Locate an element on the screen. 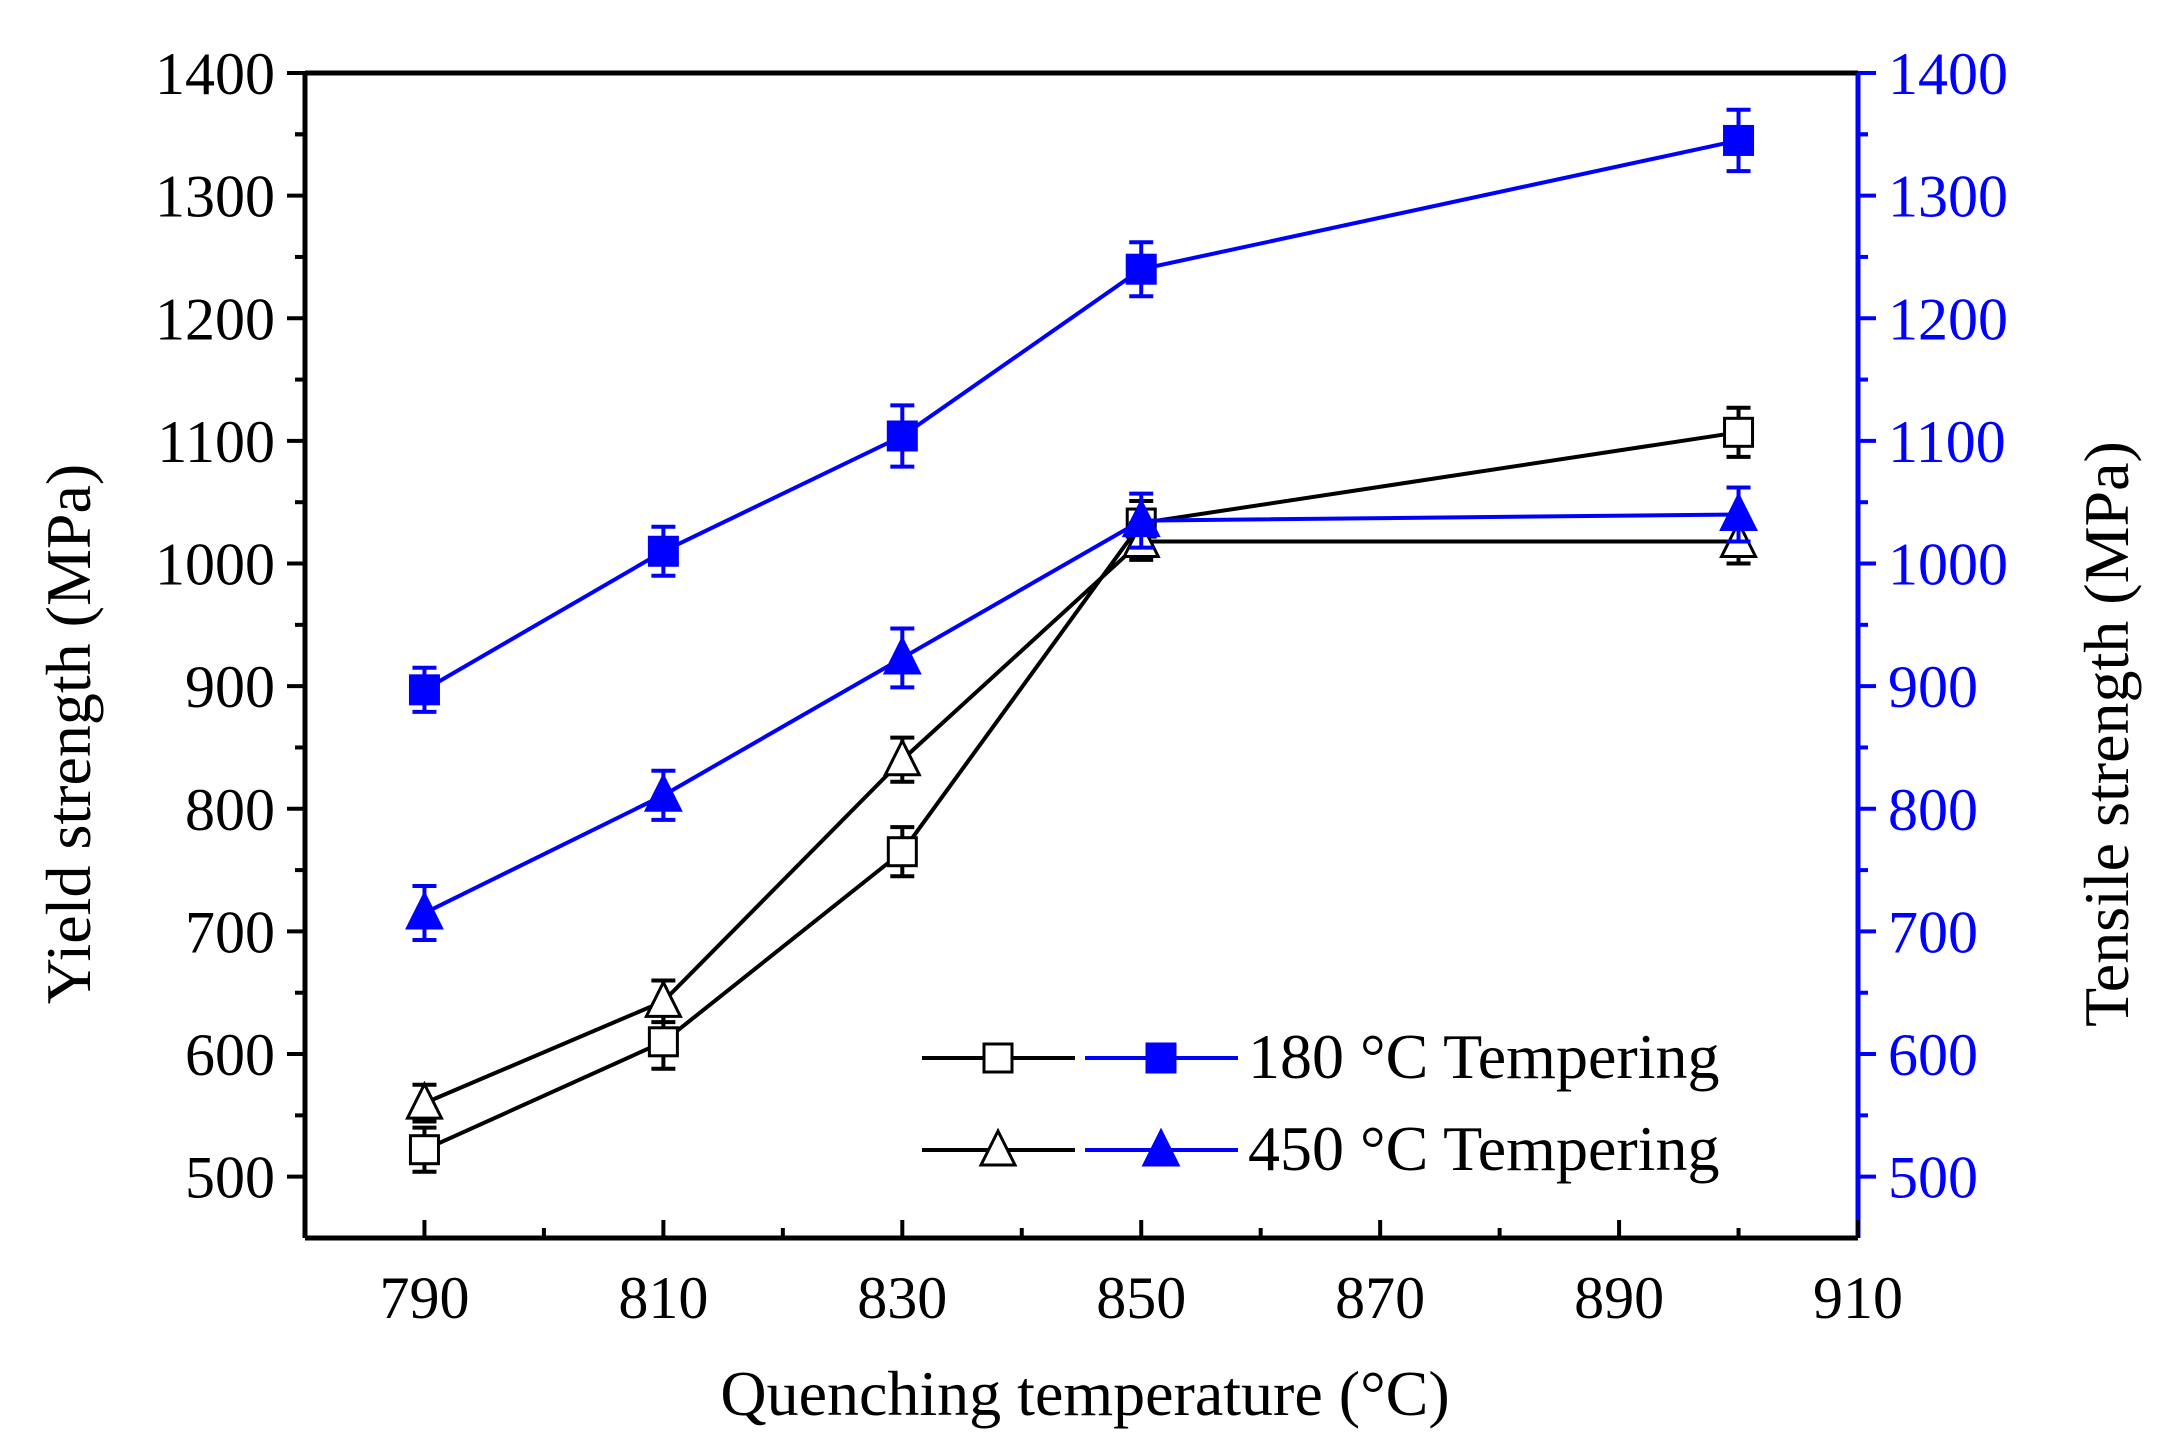 The width and height of the screenshot is (2171, 1453). y-tick-label-right: 1300 is located at coordinates (1948, 197).